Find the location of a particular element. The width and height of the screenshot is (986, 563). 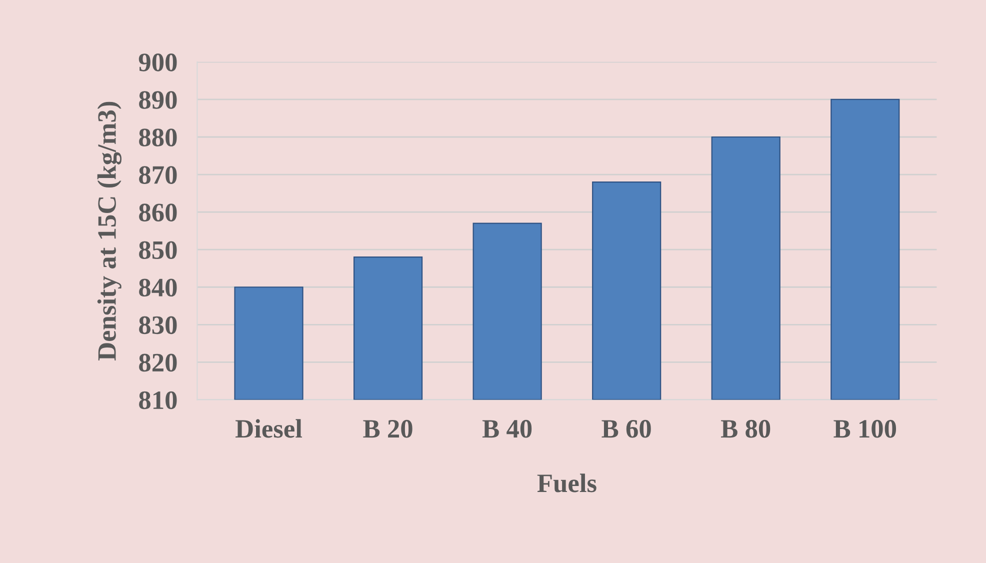

y-tick-label: 870 is located at coordinates (158, 175).